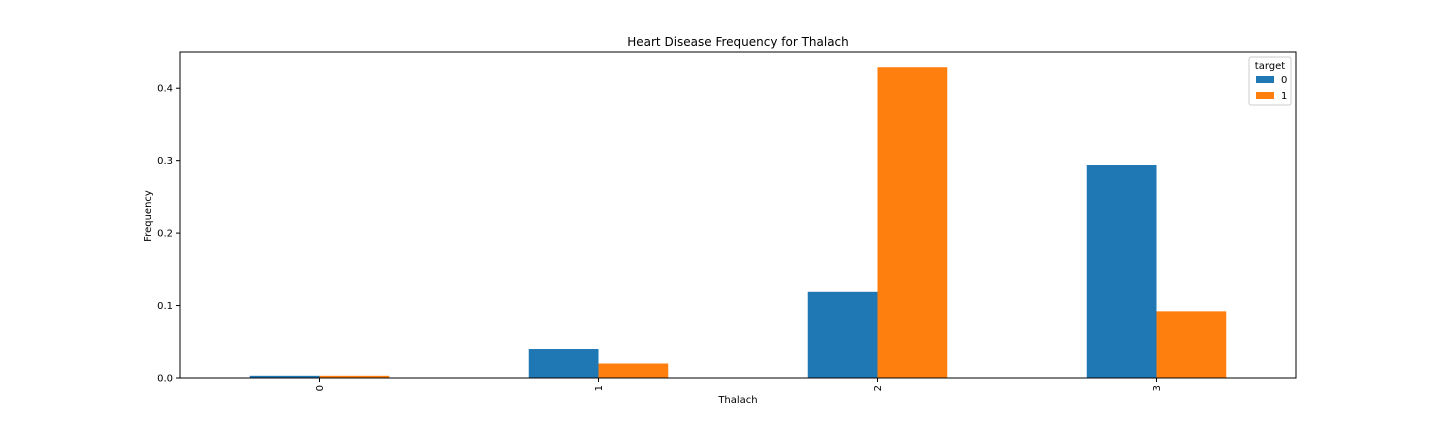  What do you see at coordinates (738, 42) in the screenshot?
I see `chart-title: Heart Disease Frequency for Thalach` at bounding box center [738, 42].